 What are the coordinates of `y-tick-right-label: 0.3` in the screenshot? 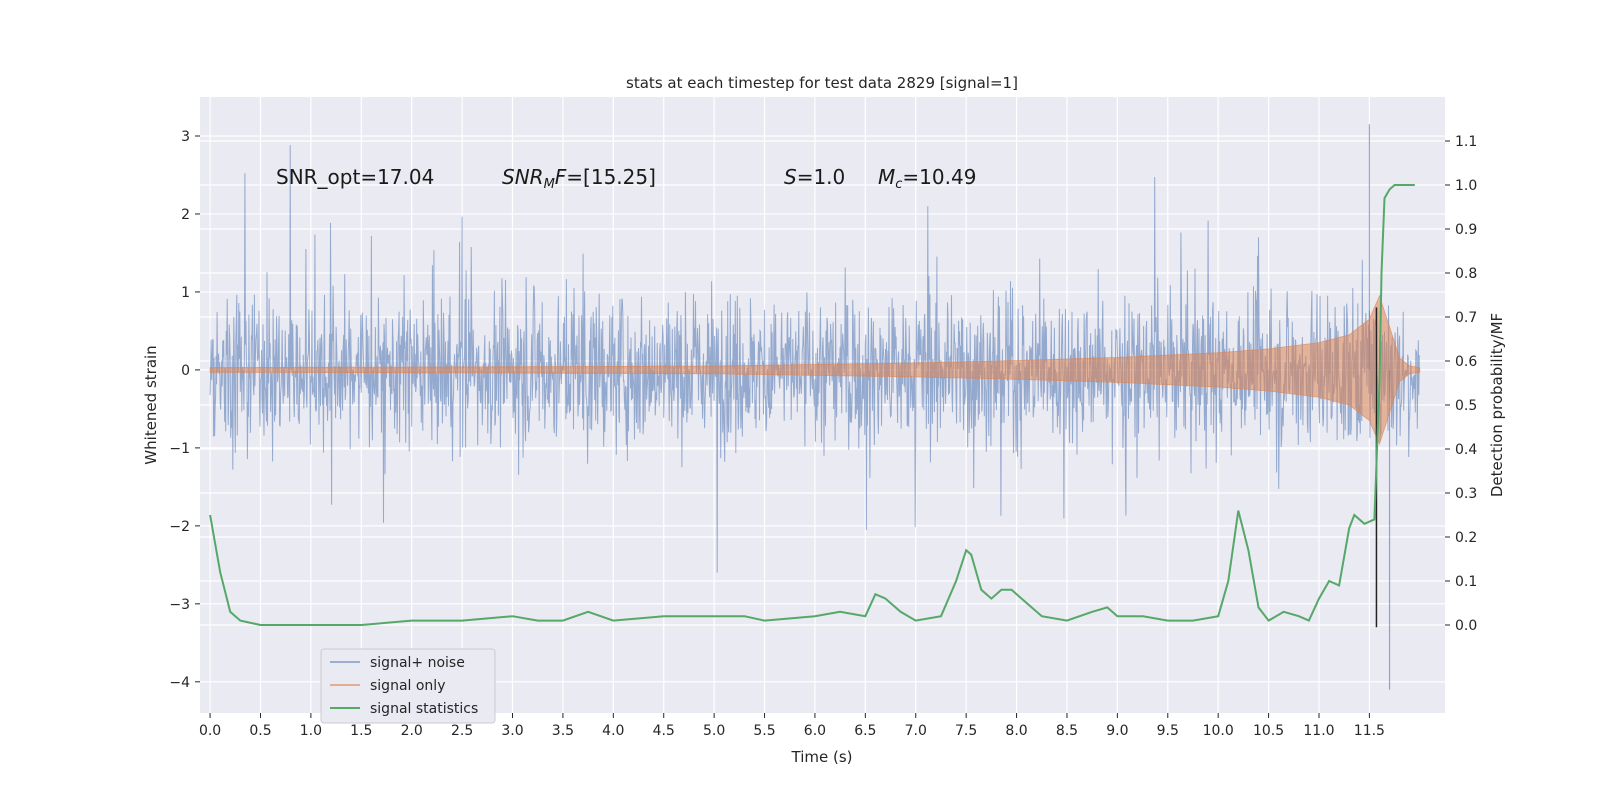 It's located at (1466, 494).